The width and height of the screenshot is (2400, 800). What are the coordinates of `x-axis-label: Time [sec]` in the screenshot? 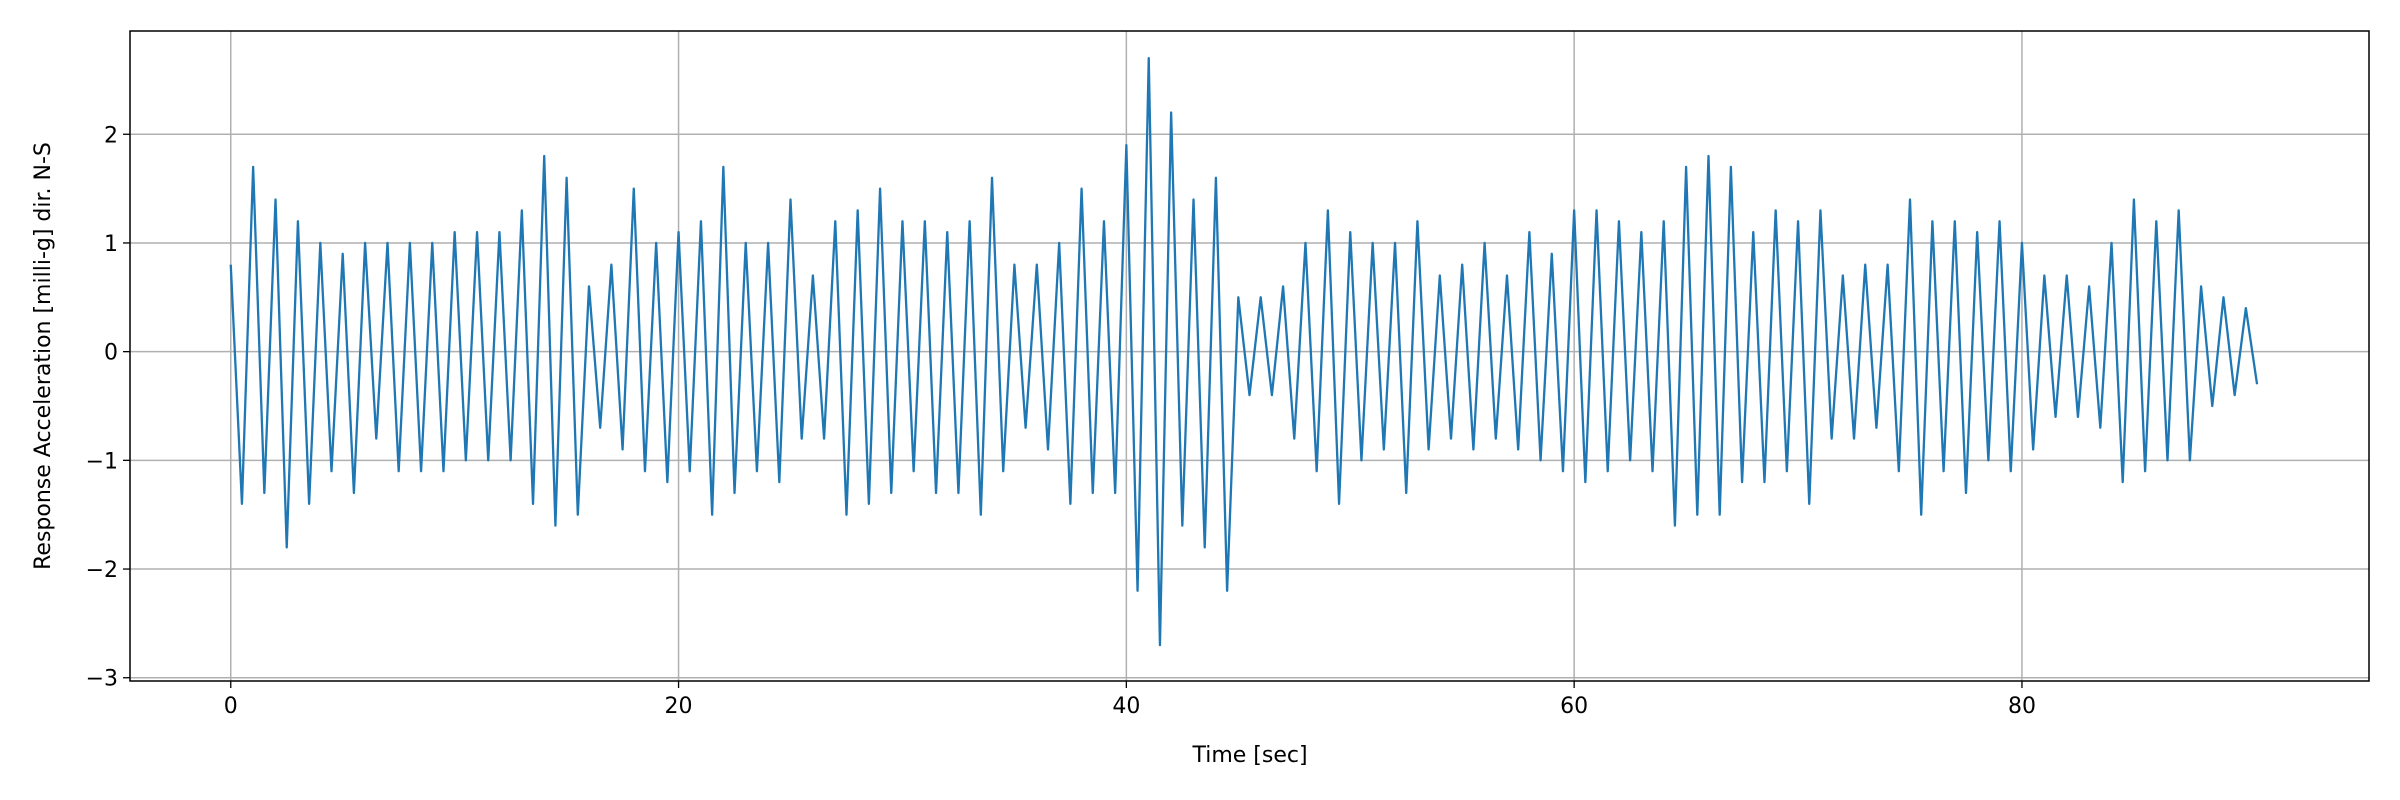 It's located at (1249, 755).